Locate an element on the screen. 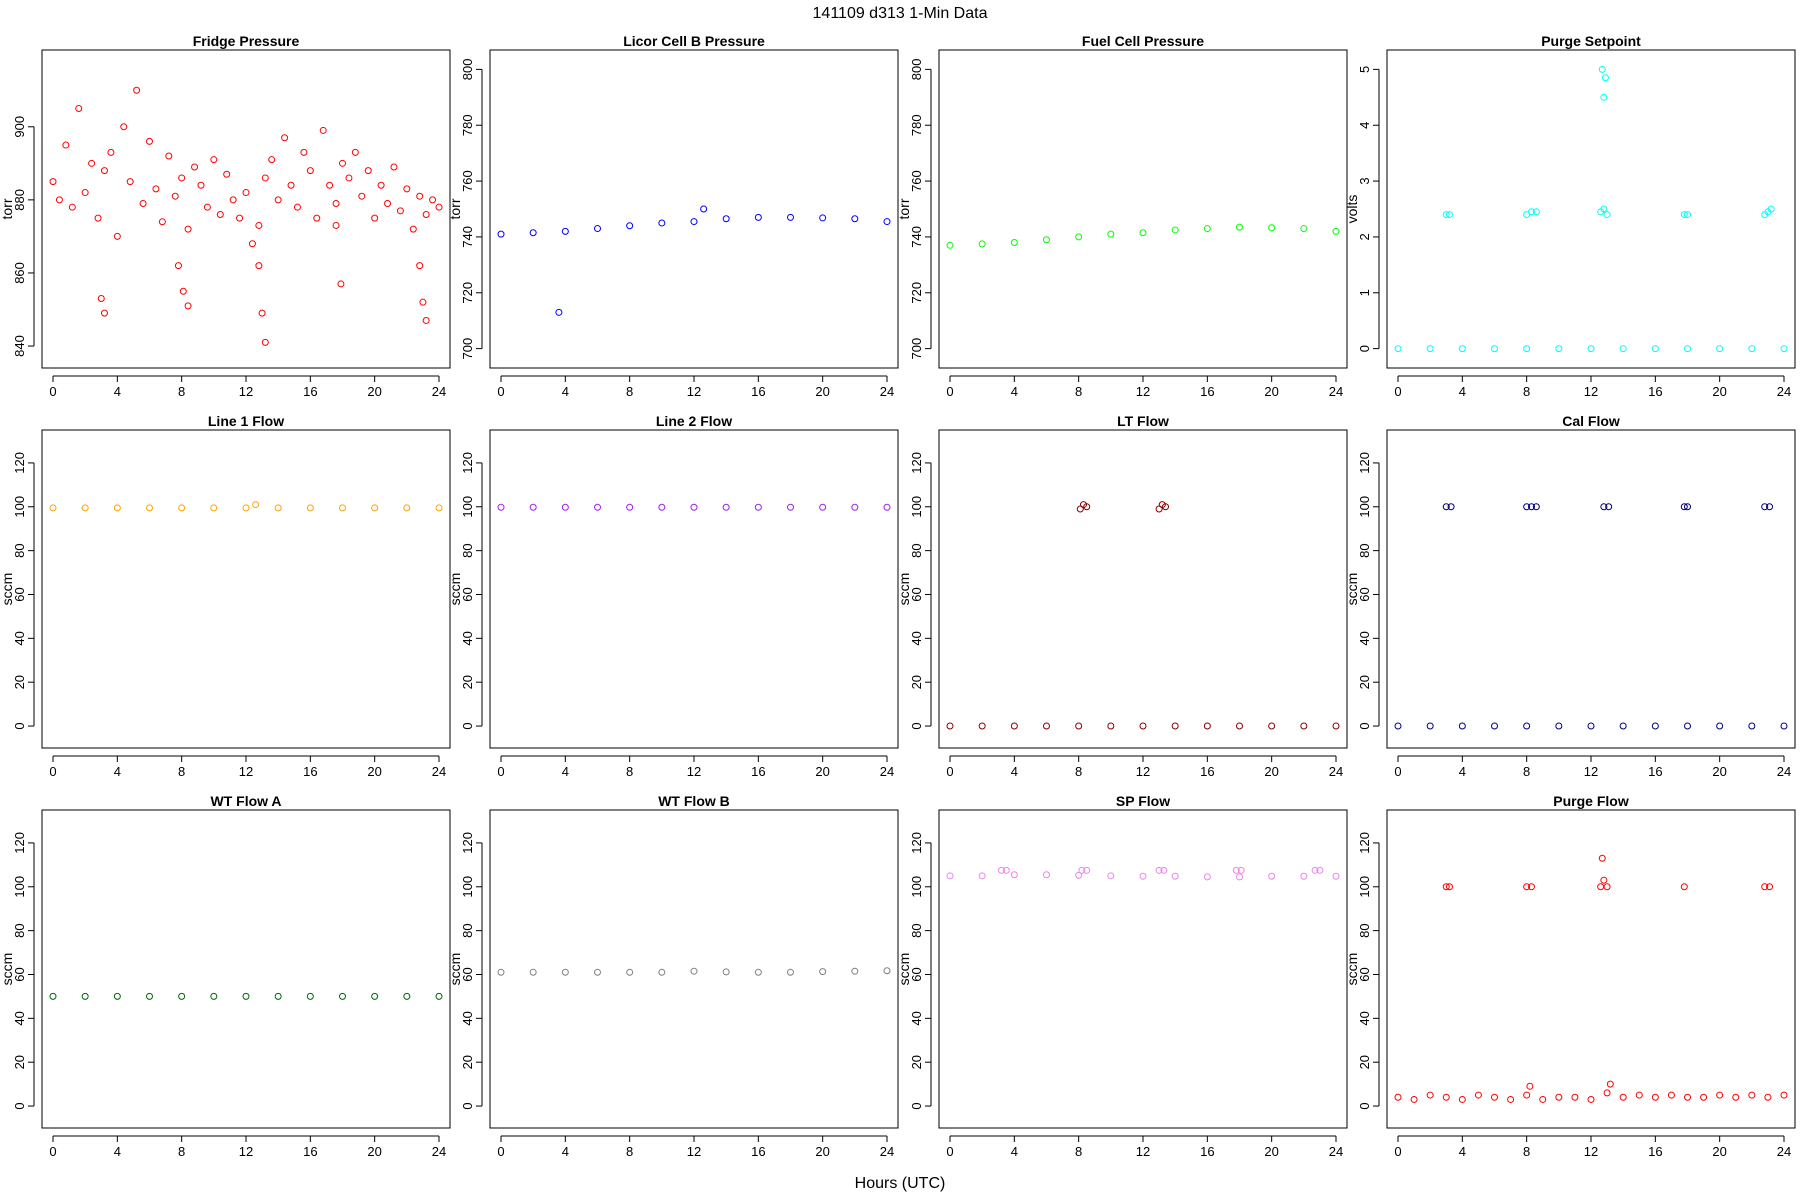 Image resolution: width=1800 pixels, height=1200 pixels. panel-title: Fuel Cell Pressure is located at coordinates (1143, 41).